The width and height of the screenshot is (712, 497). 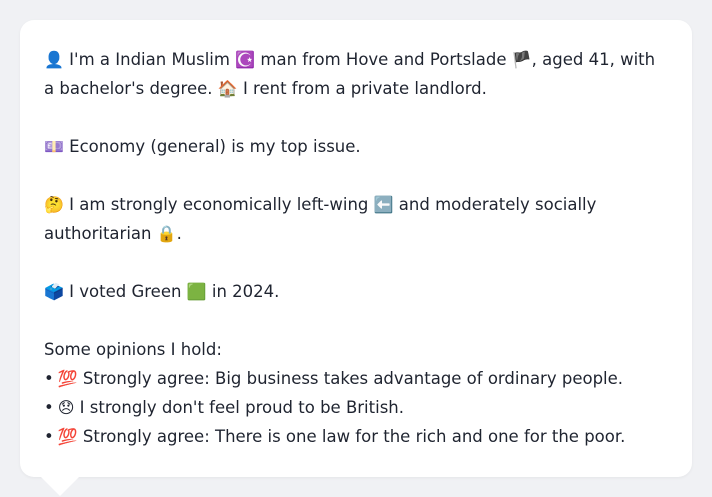 What do you see at coordinates (383, 59) in the screenshot?
I see `intro-text-2: man from Hove and Portslade` at bounding box center [383, 59].